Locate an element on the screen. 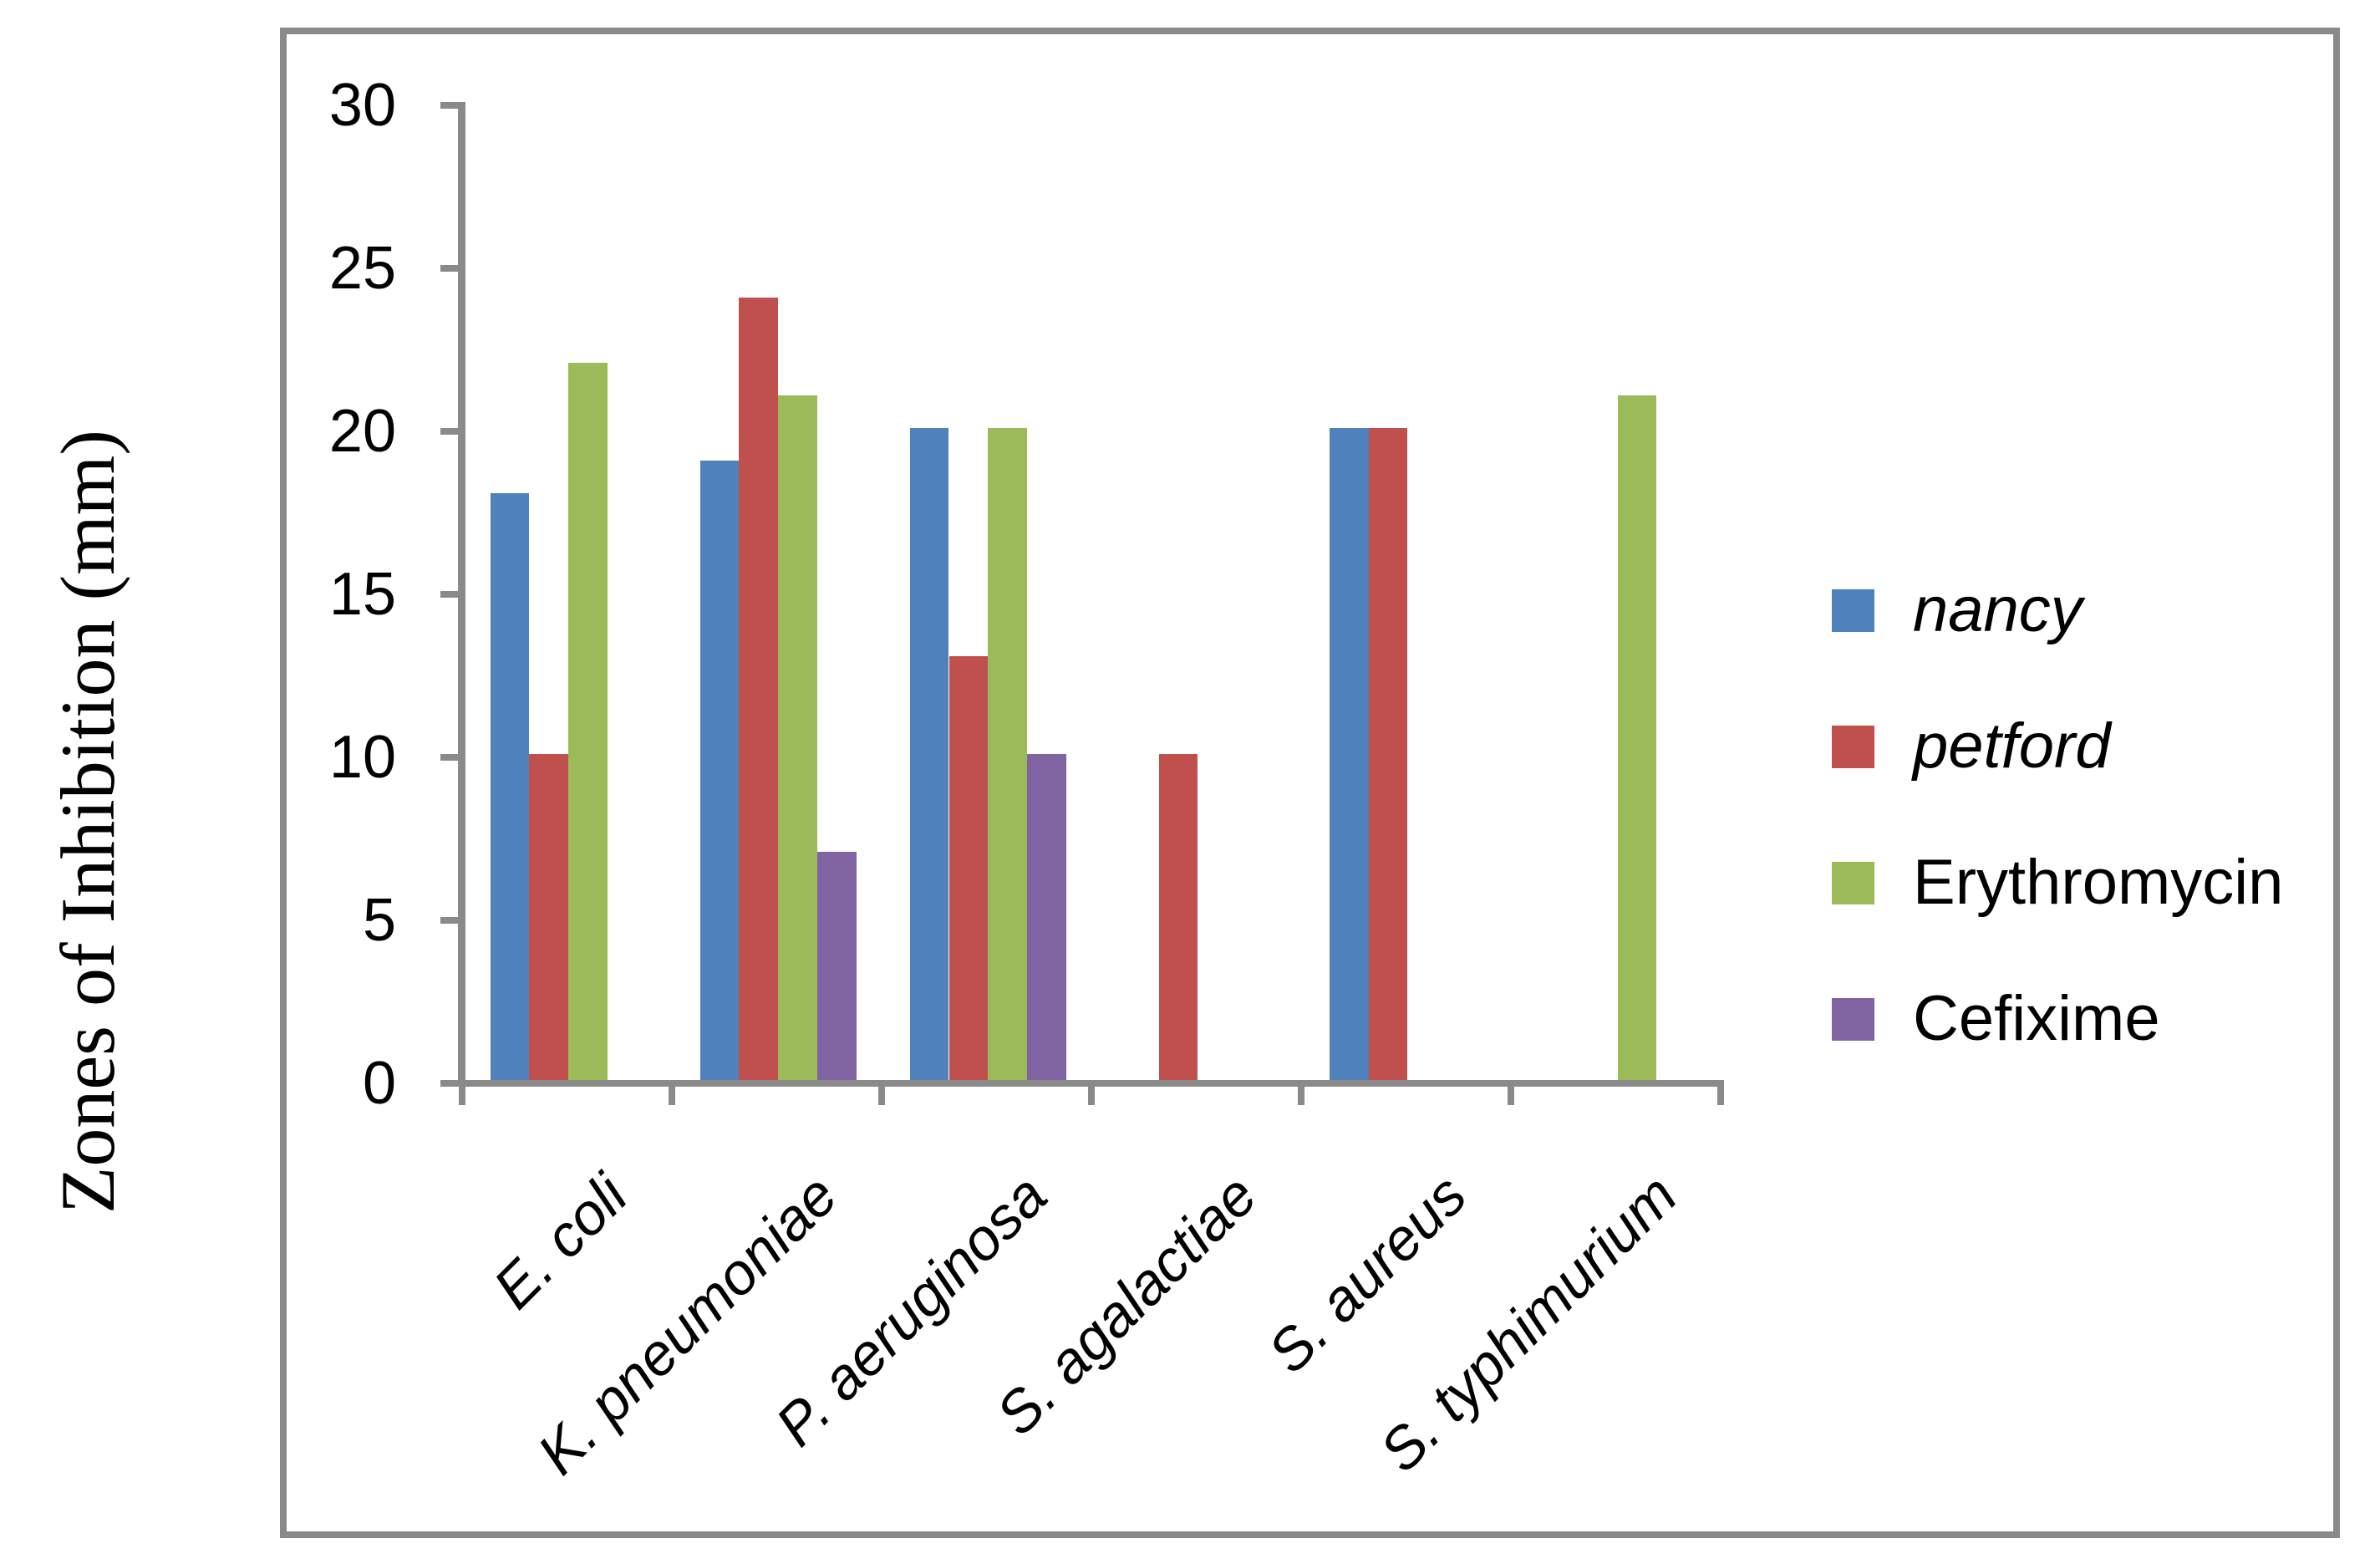  legend-item: petford is located at coordinates (1972, 747).